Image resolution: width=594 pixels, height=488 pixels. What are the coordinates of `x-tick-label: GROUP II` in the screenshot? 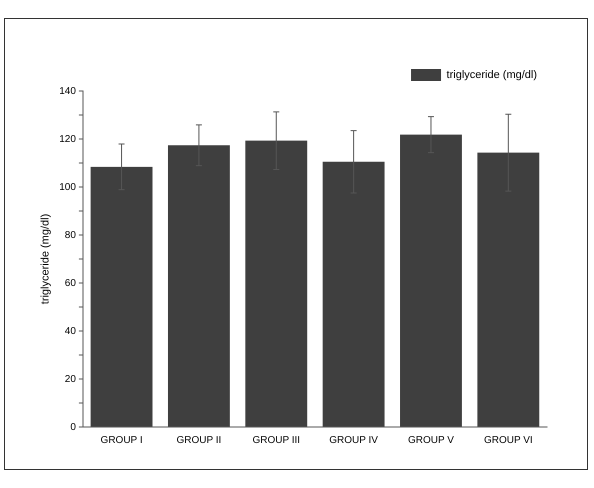 It's located at (199, 440).